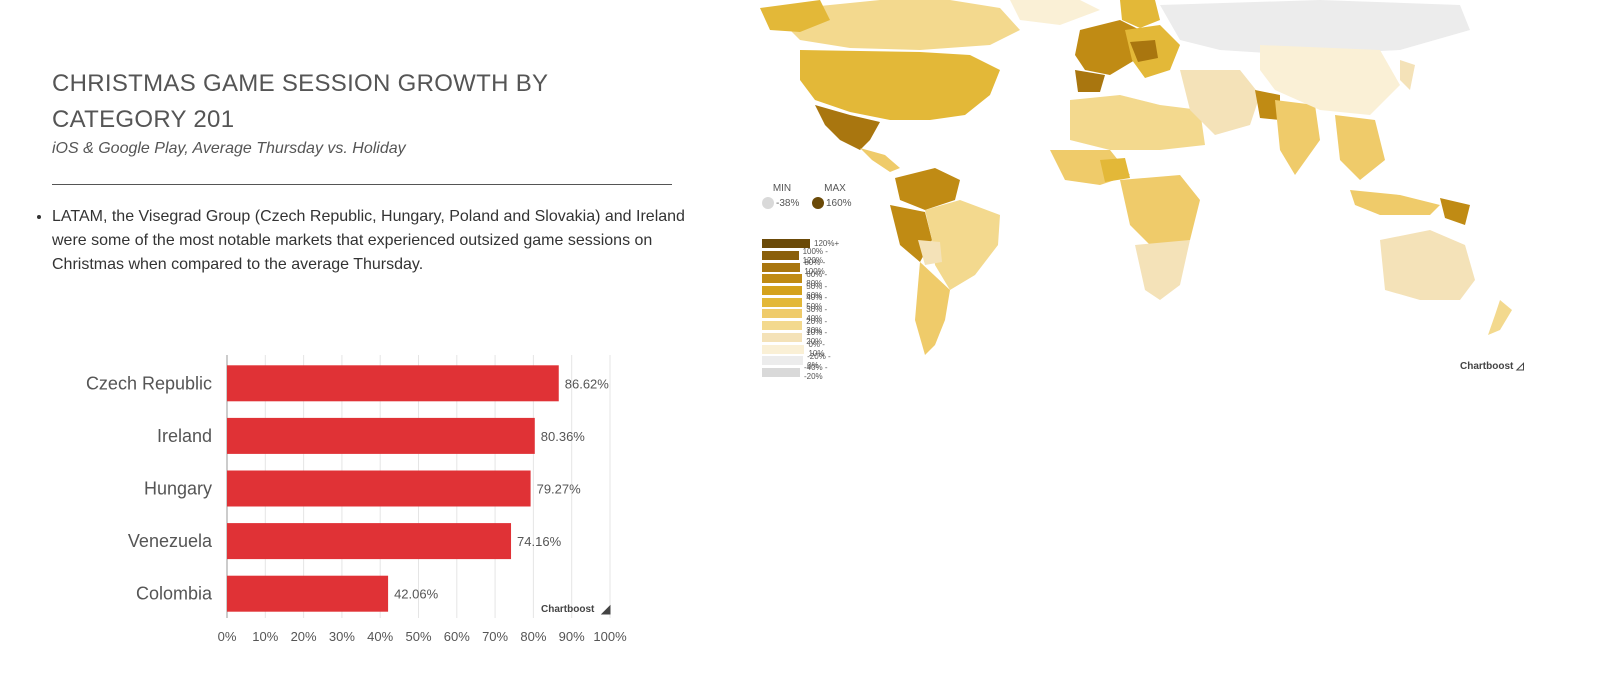 The image size is (1608, 686). I want to click on region-scandinavia, so click(1140, 14).